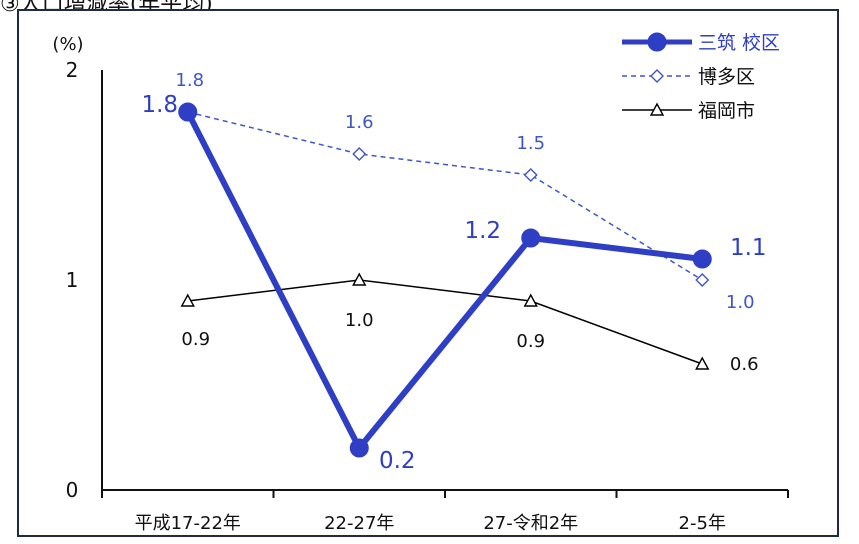  Describe the element at coordinates (688, 111) in the screenshot. I see `legend-entry: 福岡市` at that location.